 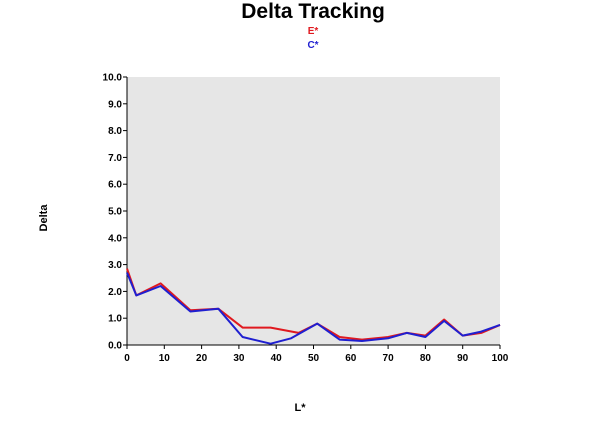 I want to click on y-tick-label: 5.0, so click(x=115, y=212).